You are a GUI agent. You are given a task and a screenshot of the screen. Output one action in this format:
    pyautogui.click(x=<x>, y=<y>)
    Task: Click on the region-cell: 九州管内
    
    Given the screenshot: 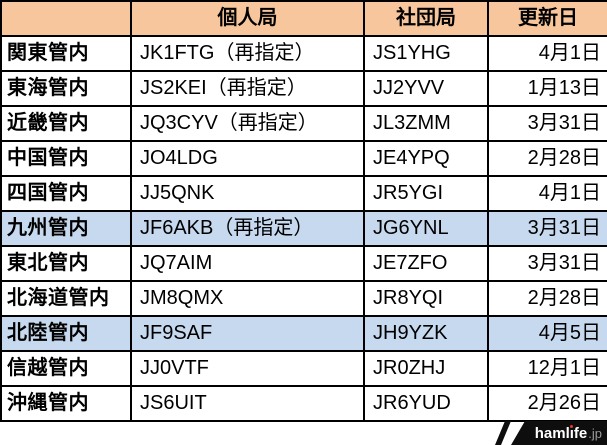 What is the action you would take?
    pyautogui.click(x=66, y=228)
    